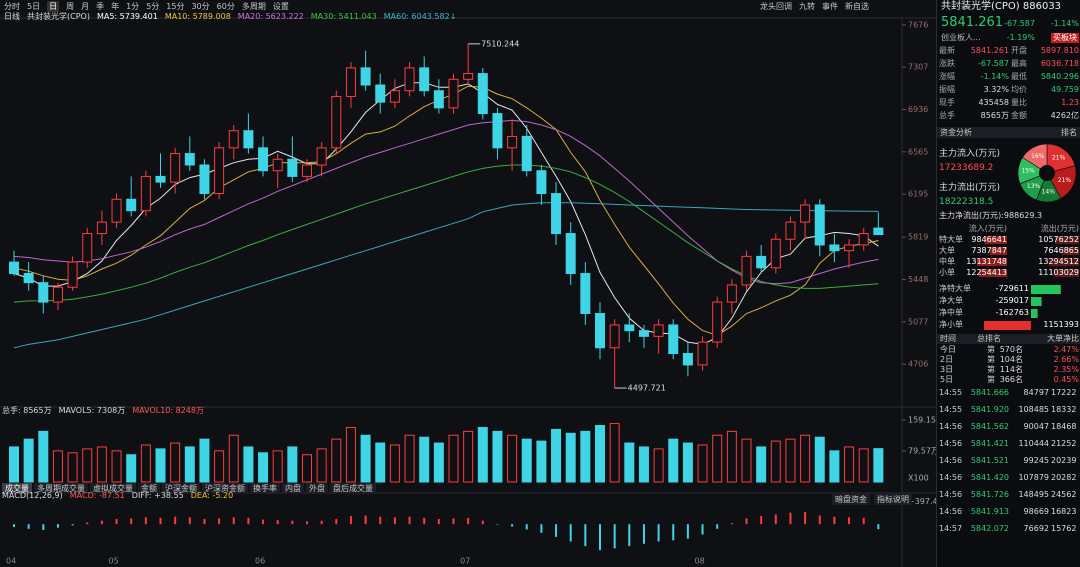 This screenshot has height=567, width=1080. Describe the element at coordinates (1012, 300) in the screenshot. I see `net-value: -259017` at that location.